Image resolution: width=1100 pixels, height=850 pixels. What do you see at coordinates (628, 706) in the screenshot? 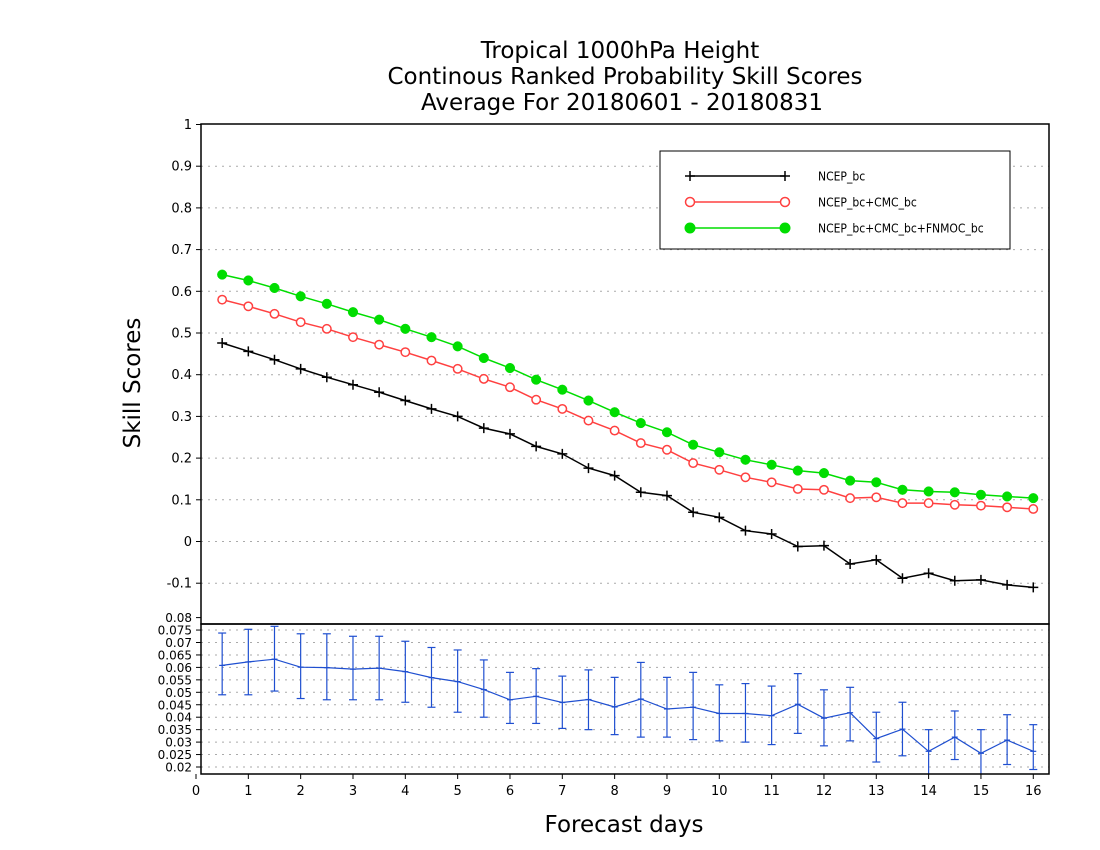
I see `series-line` at bounding box center [628, 706].